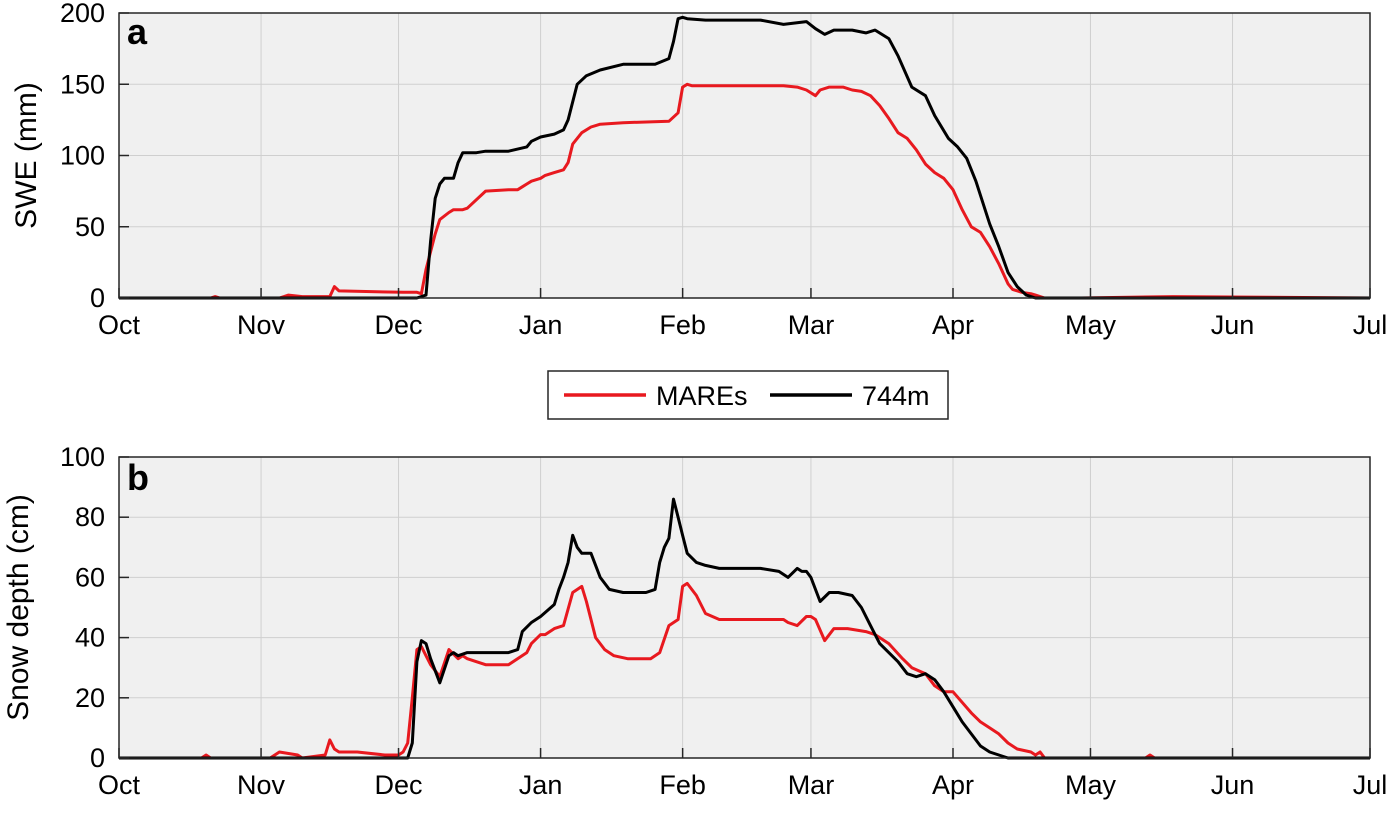 The image size is (1400, 813). What do you see at coordinates (18, 607) in the screenshot?
I see `y-axis-label-b: Snow depth (cm)` at bounding box center [18, 607].